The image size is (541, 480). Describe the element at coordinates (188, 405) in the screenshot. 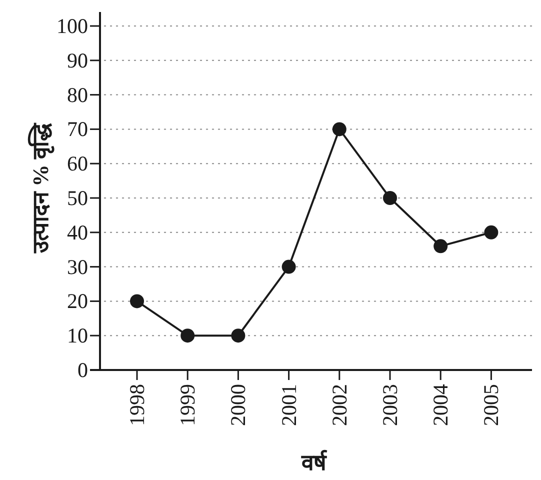

I see `x-tick-label: 1999` at that location.